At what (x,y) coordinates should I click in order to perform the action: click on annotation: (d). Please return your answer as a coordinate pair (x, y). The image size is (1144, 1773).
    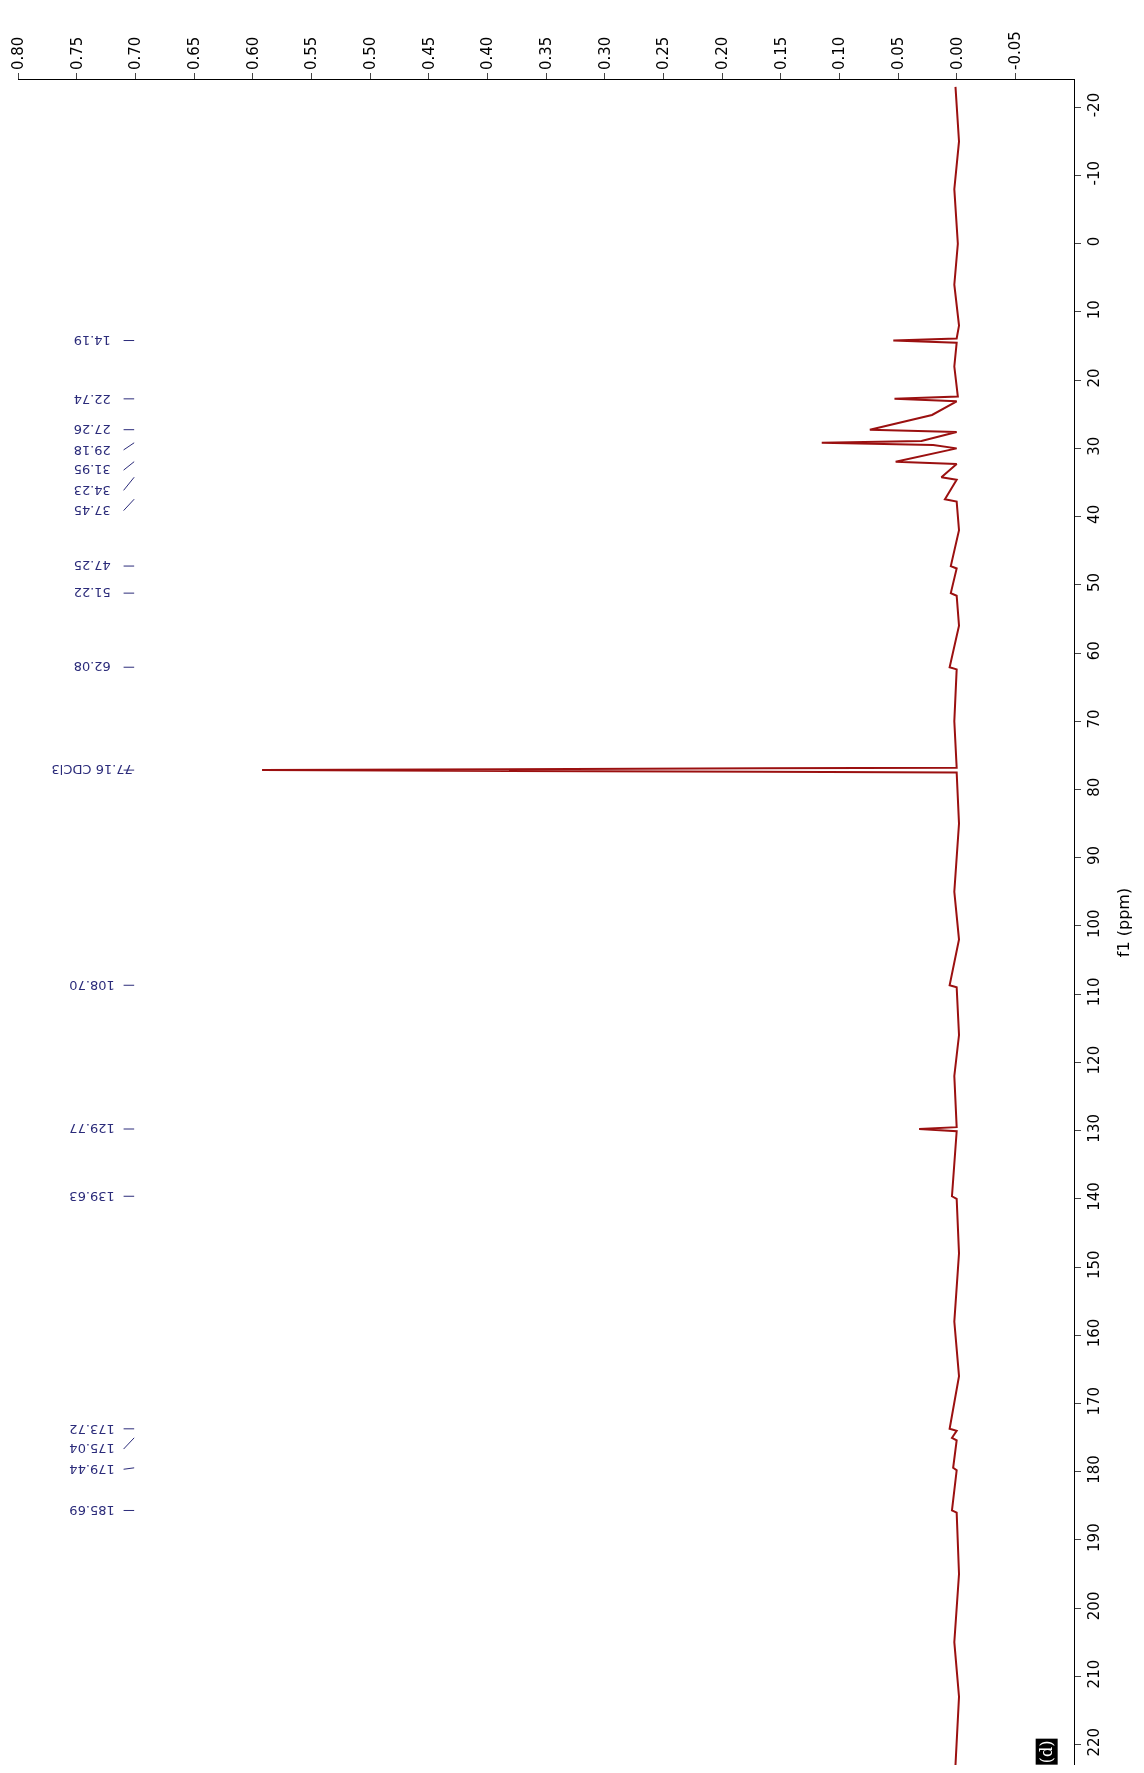
    Looking at the image, I should click on (1047, 1752).